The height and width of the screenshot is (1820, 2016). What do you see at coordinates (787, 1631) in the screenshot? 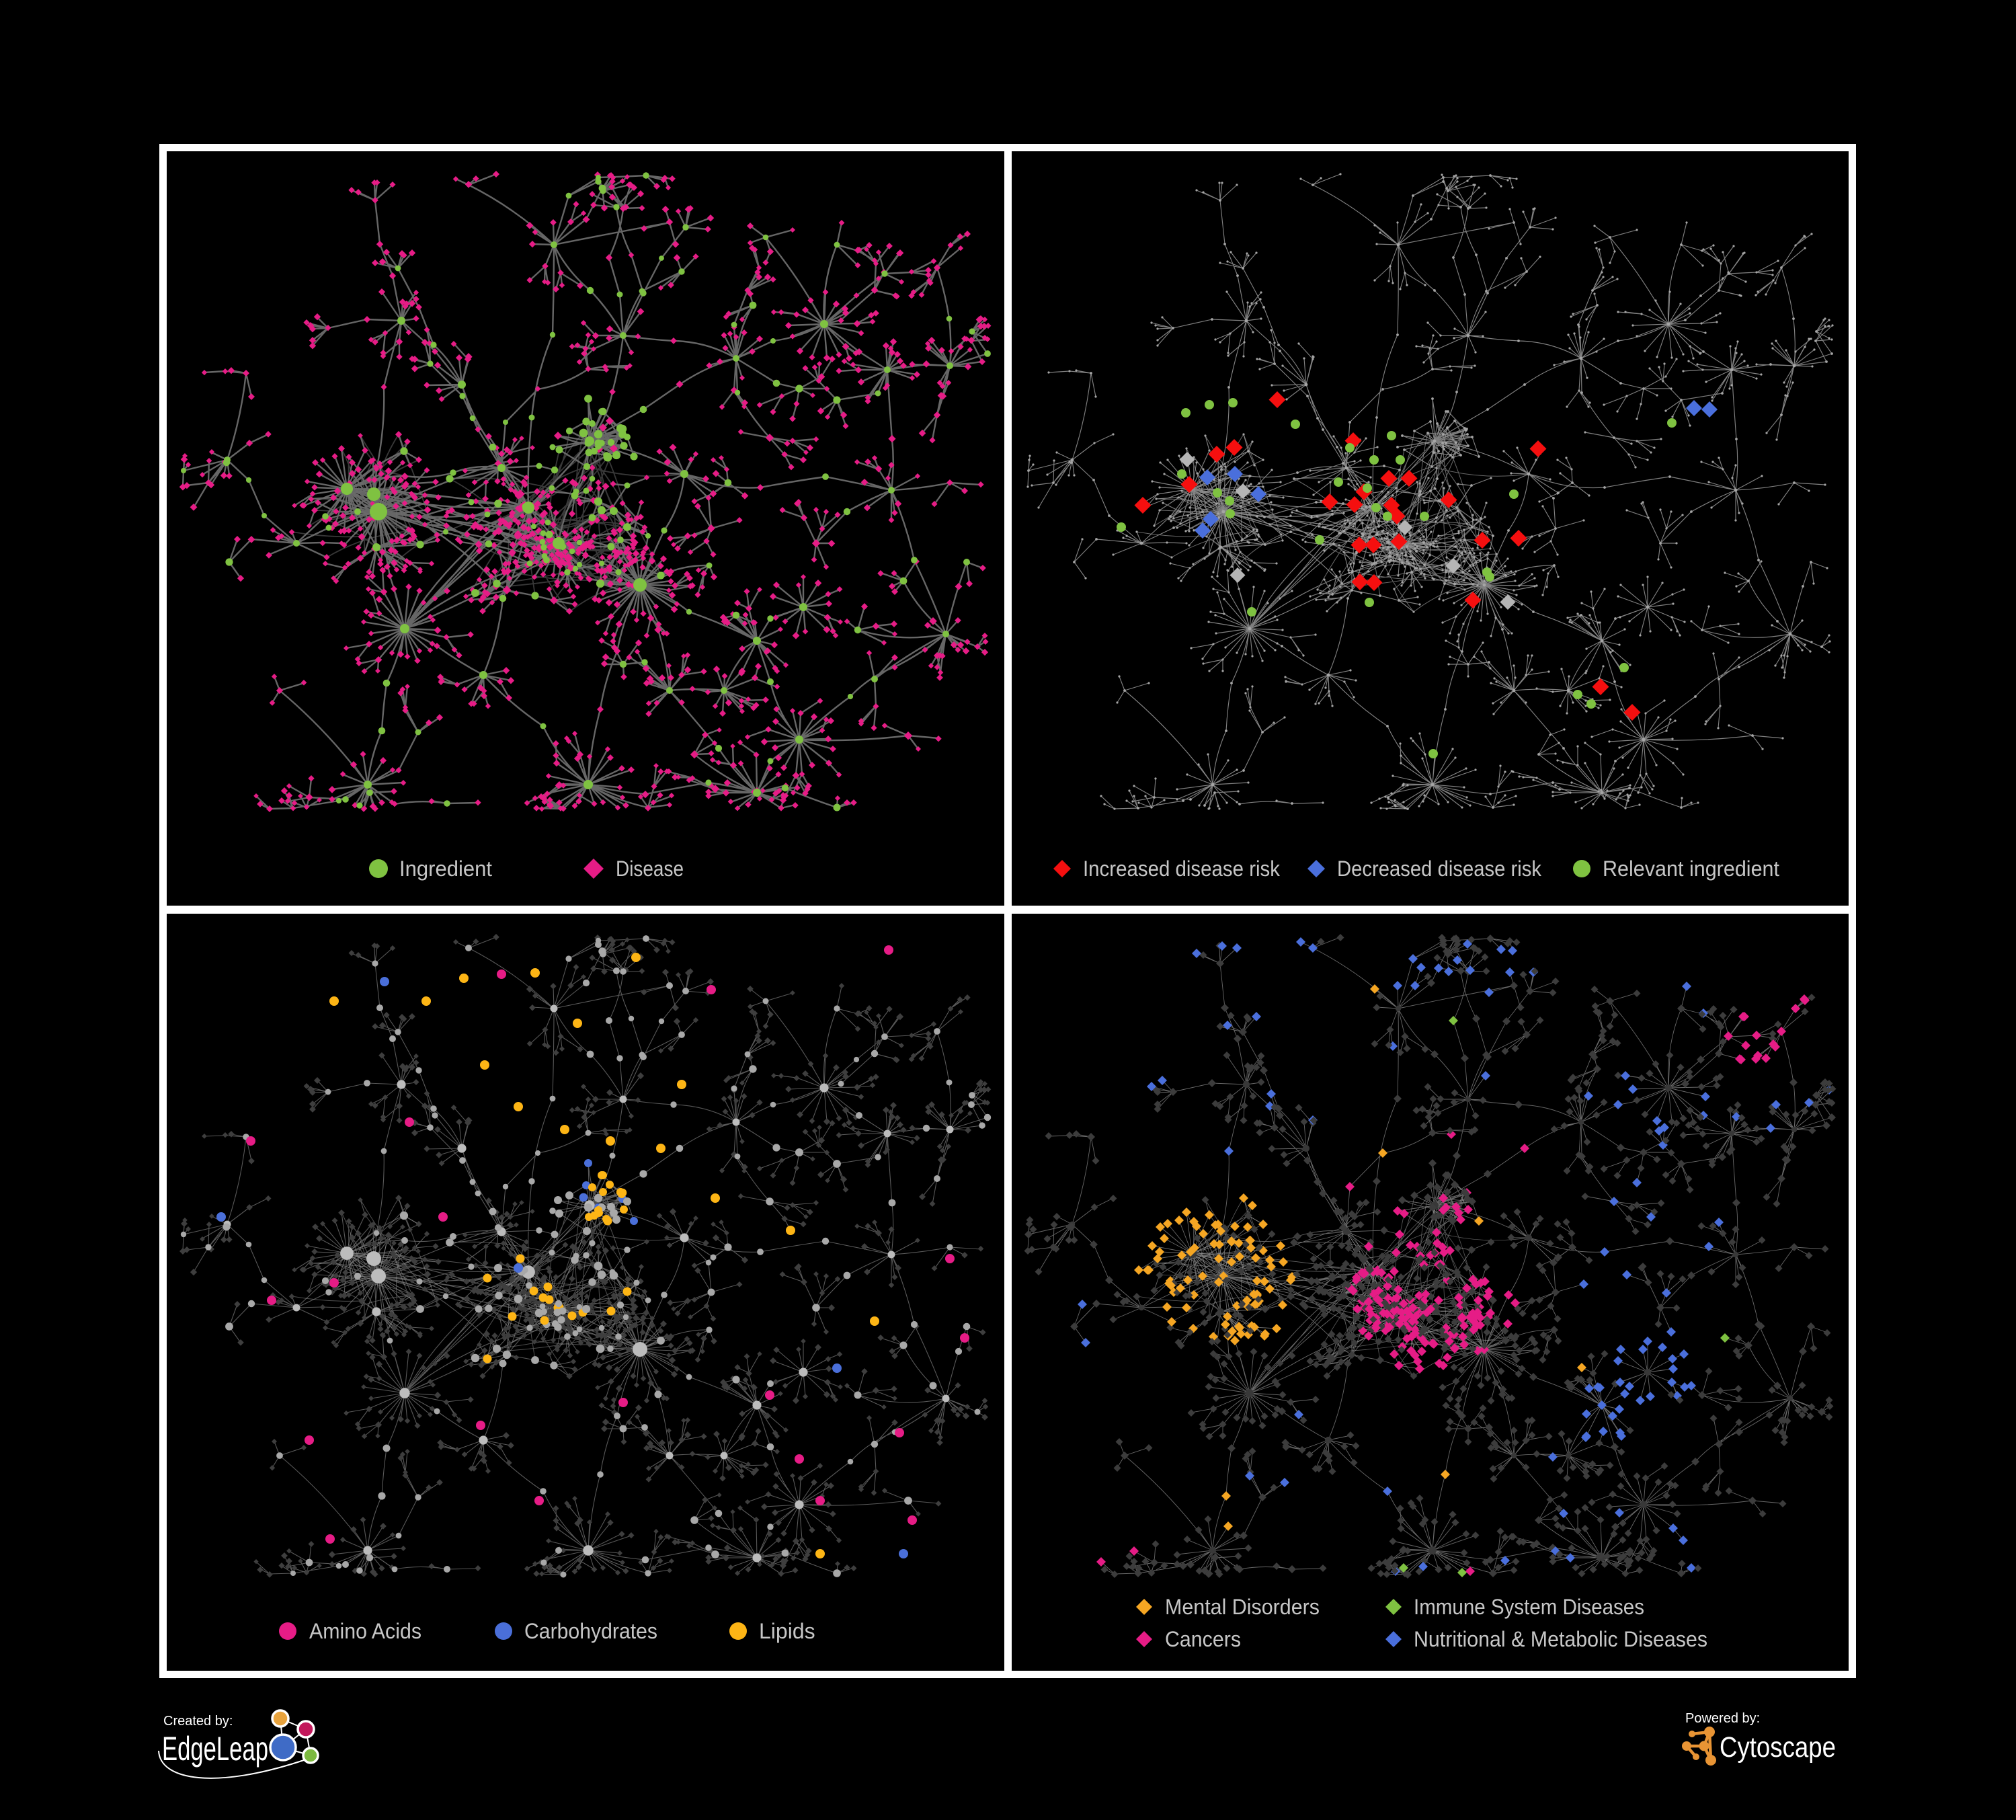
I see `svg-text: Lipids` at bounding box center [787, 1631].